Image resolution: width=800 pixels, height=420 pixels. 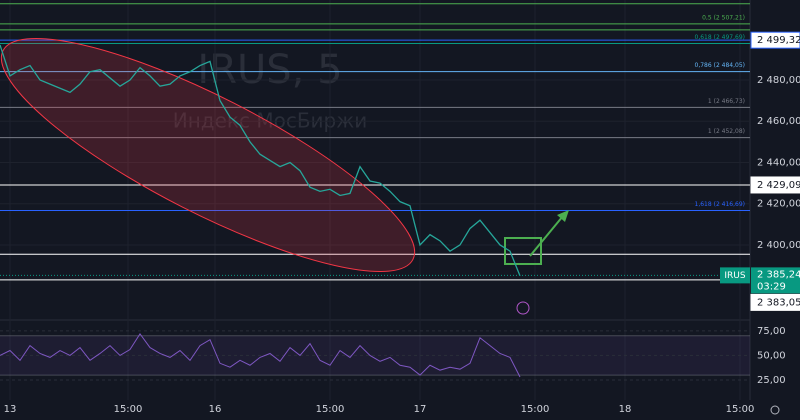 I want to click on x-tick-label: 13, so click(x=10, y=409).